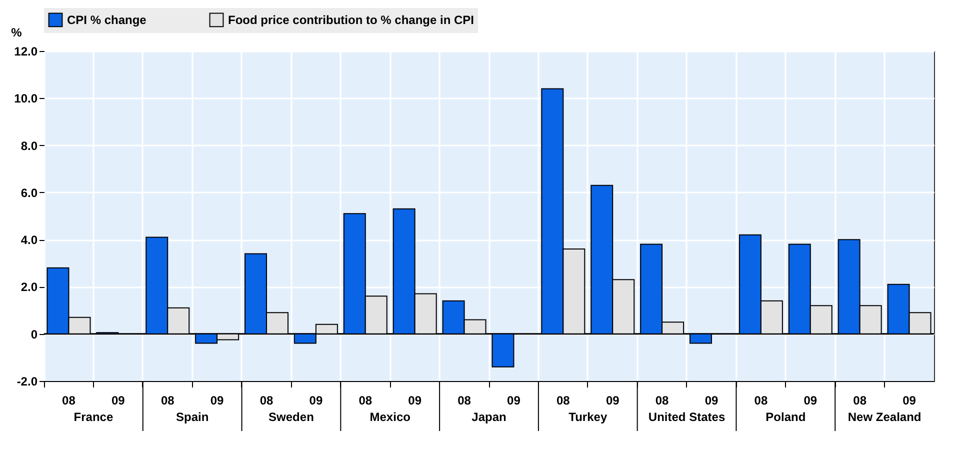 The image size is (959, 468). Describe the element at coordinates (885, 417) in the screenshot. I see `text: New Zealand` at that location.